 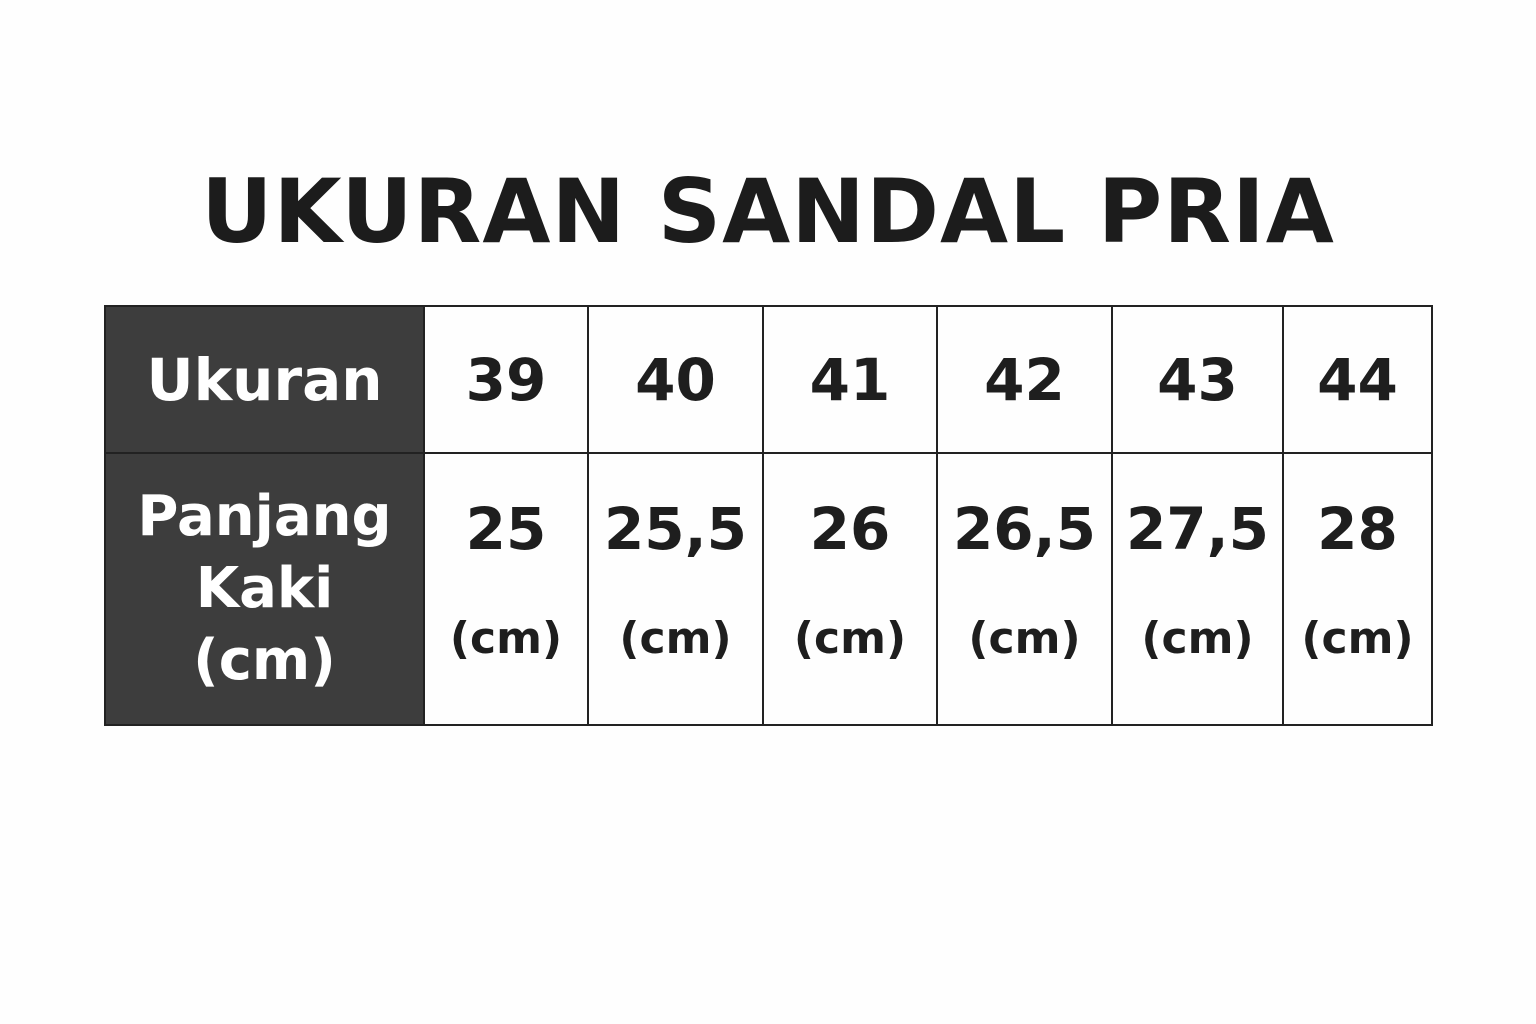 What do you see at coordinates (1197, 528) in the screenshot?
I see `length-value: 27,5` at bounding box center [1197, 528].